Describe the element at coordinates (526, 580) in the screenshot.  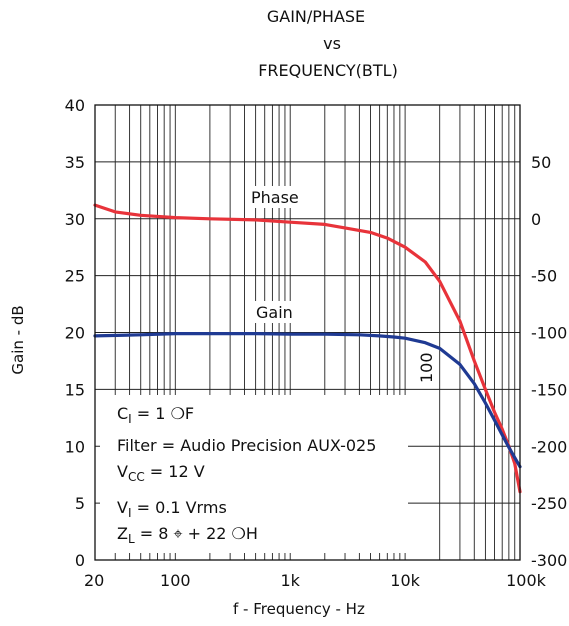
I see `x-tick-label: 100k` at that location.